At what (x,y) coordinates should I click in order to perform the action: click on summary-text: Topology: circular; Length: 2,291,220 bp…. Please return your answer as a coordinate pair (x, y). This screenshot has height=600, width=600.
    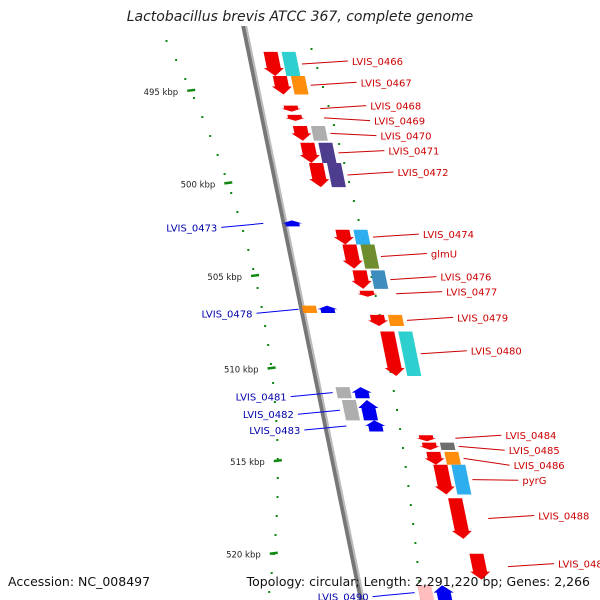
    Looking at the image, I should click on (418, 581).